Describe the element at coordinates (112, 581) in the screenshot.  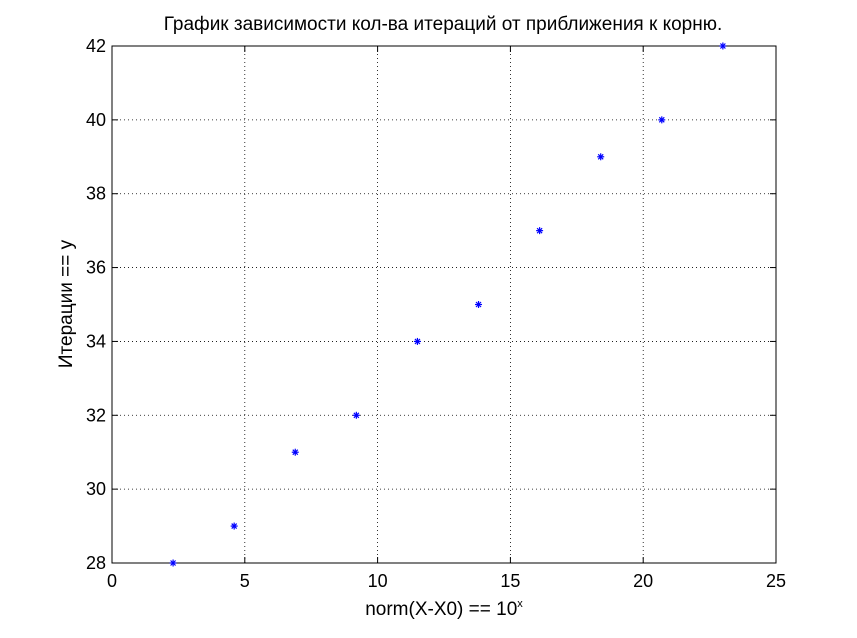
I see `x-tick-label: 0` at that location.